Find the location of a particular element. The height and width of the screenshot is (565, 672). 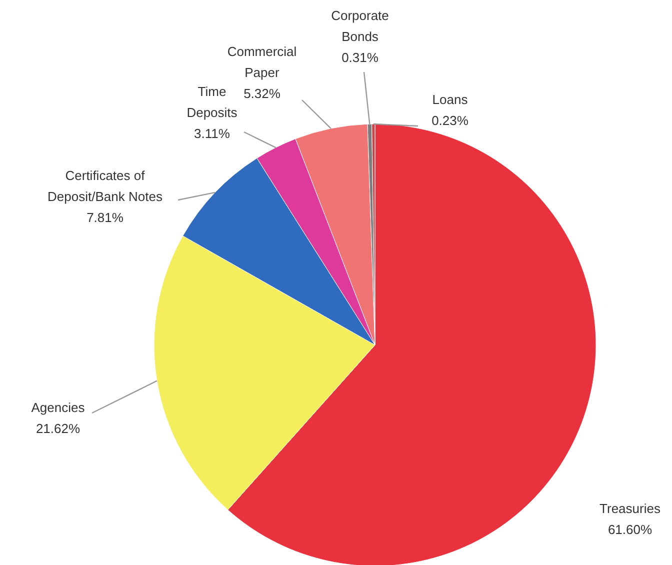

slice-label: Loans is located at coordinates (450, 99).